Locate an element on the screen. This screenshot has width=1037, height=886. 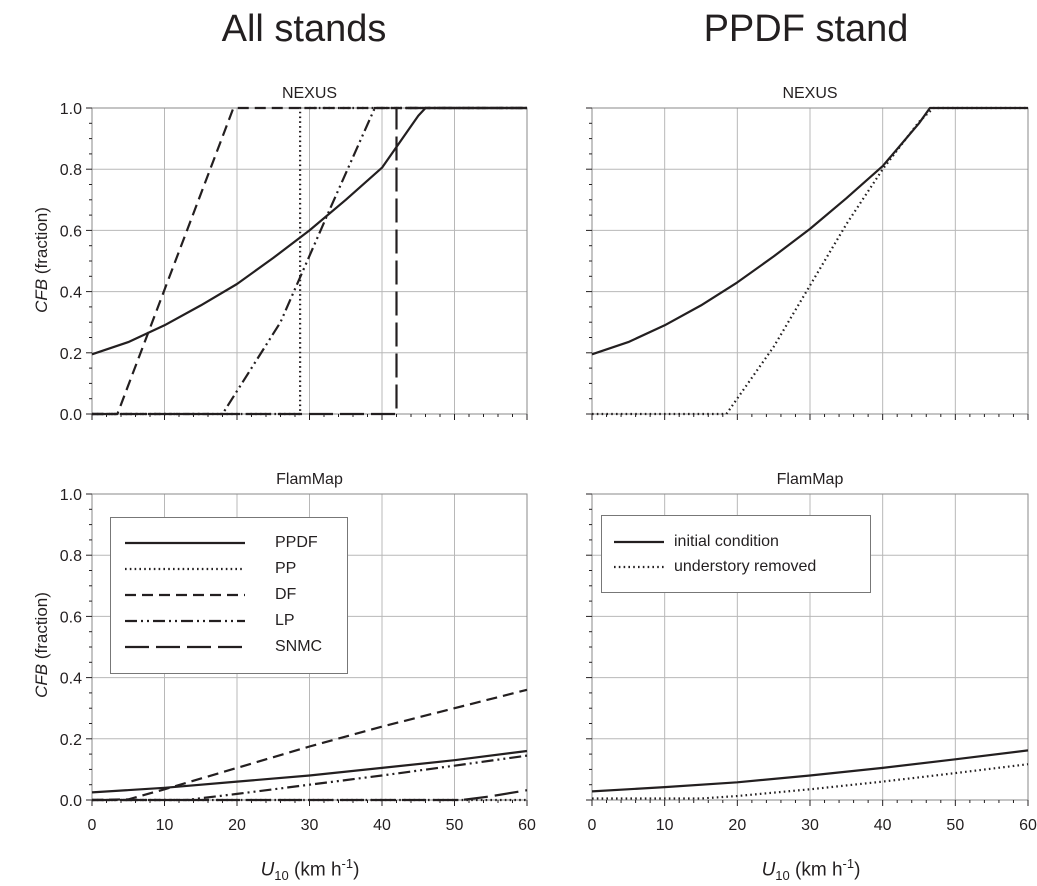
column-title-ppdf-stand: PPDF stand is located at coordinates (806, 29).